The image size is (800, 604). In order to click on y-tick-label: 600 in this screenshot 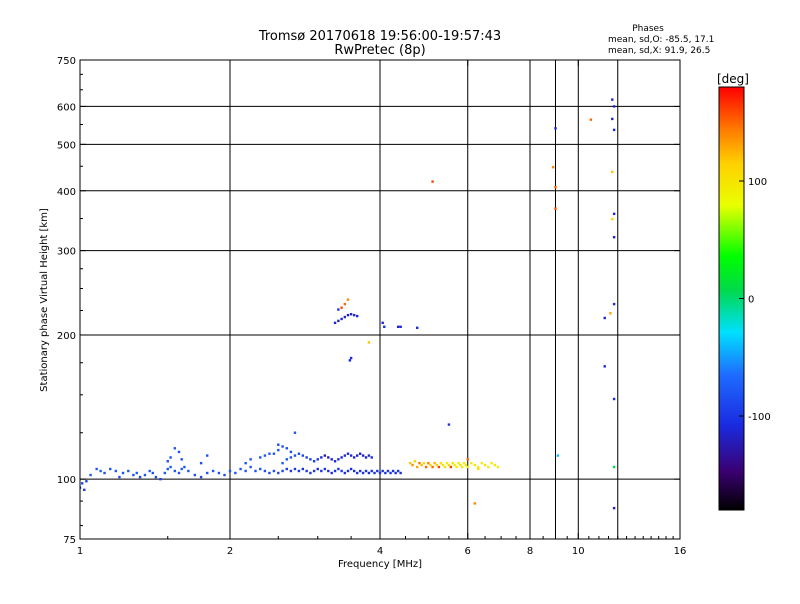, I will do `click(66, 107)`.